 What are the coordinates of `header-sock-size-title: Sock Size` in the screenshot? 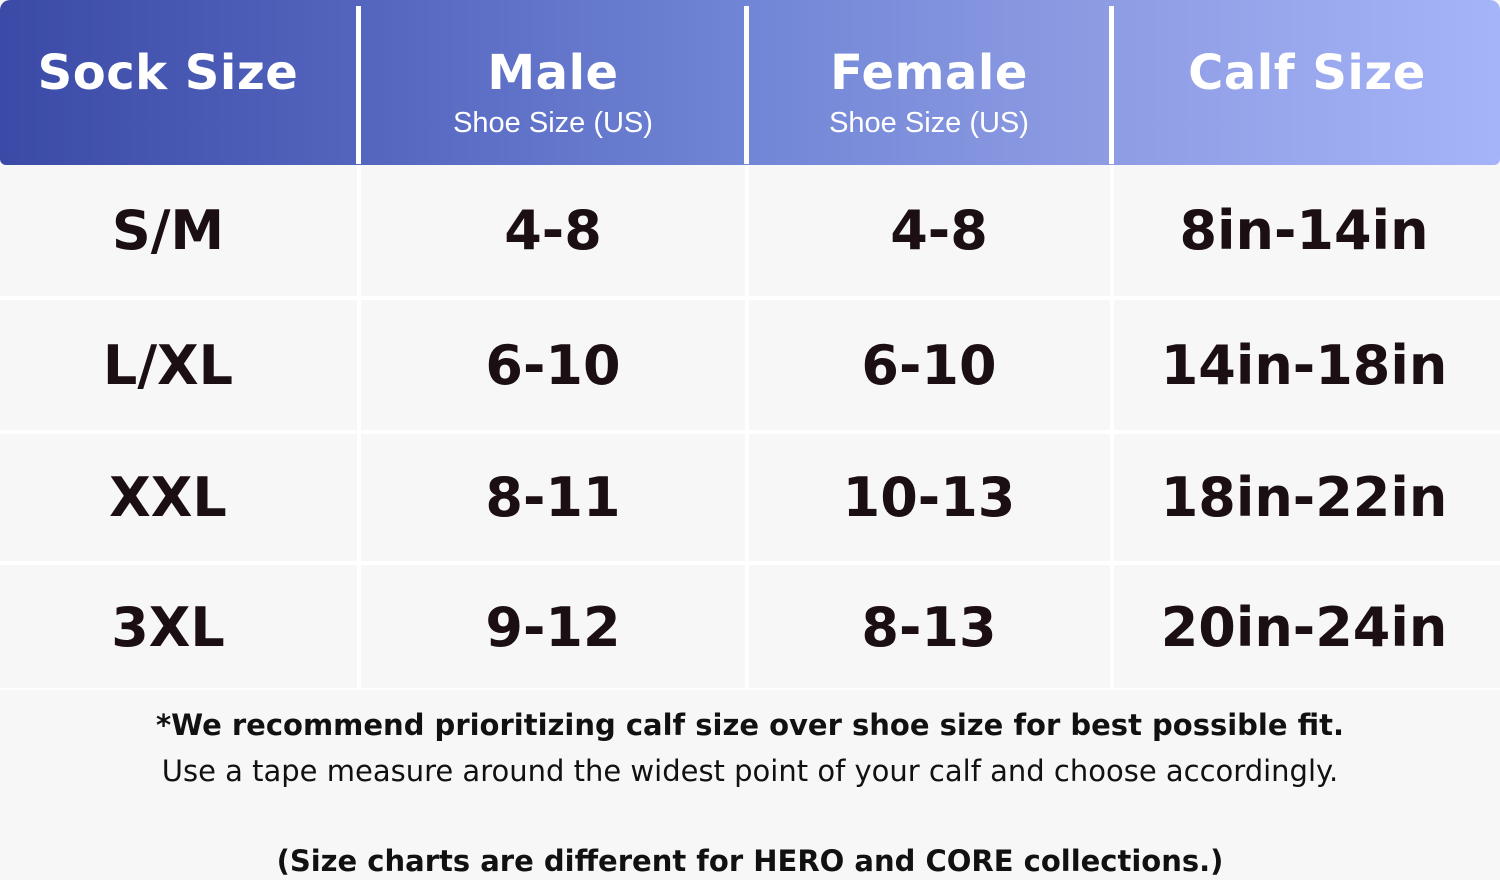 It's located at (168, 73).